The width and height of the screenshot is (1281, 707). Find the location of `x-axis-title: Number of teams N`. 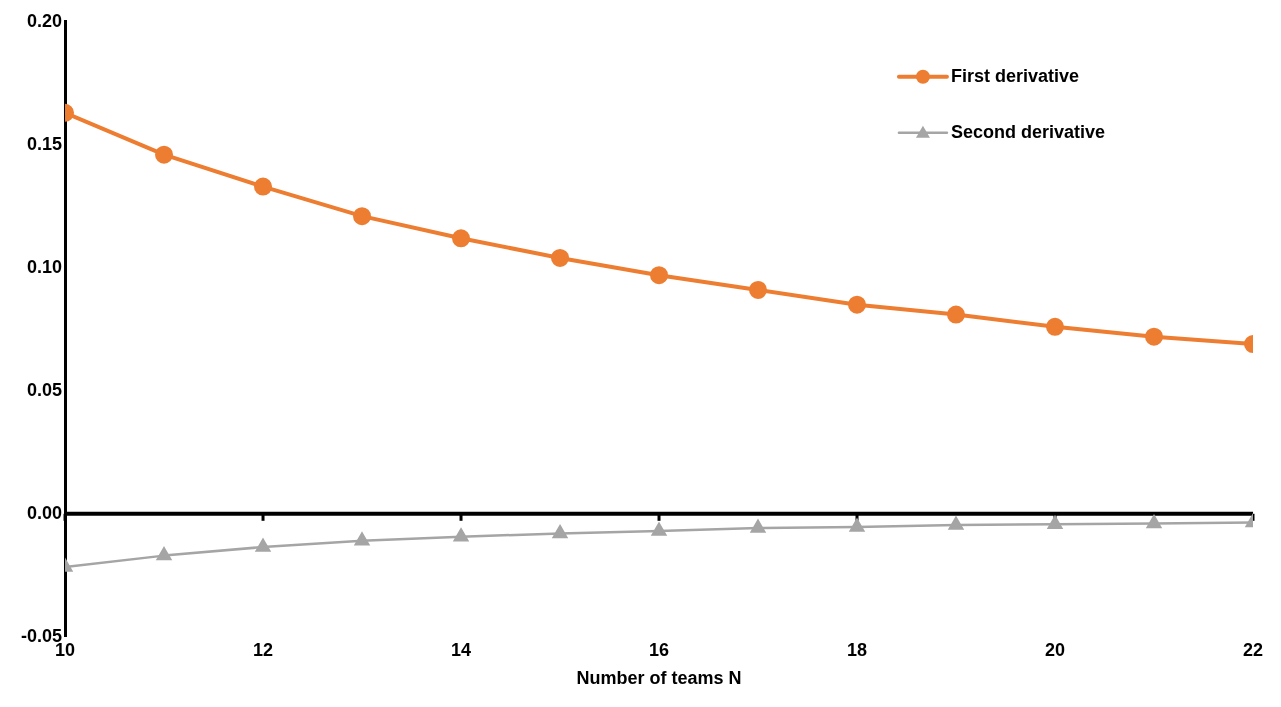

x-axis-title: Number of teams N is located at coordinates (659, 678).